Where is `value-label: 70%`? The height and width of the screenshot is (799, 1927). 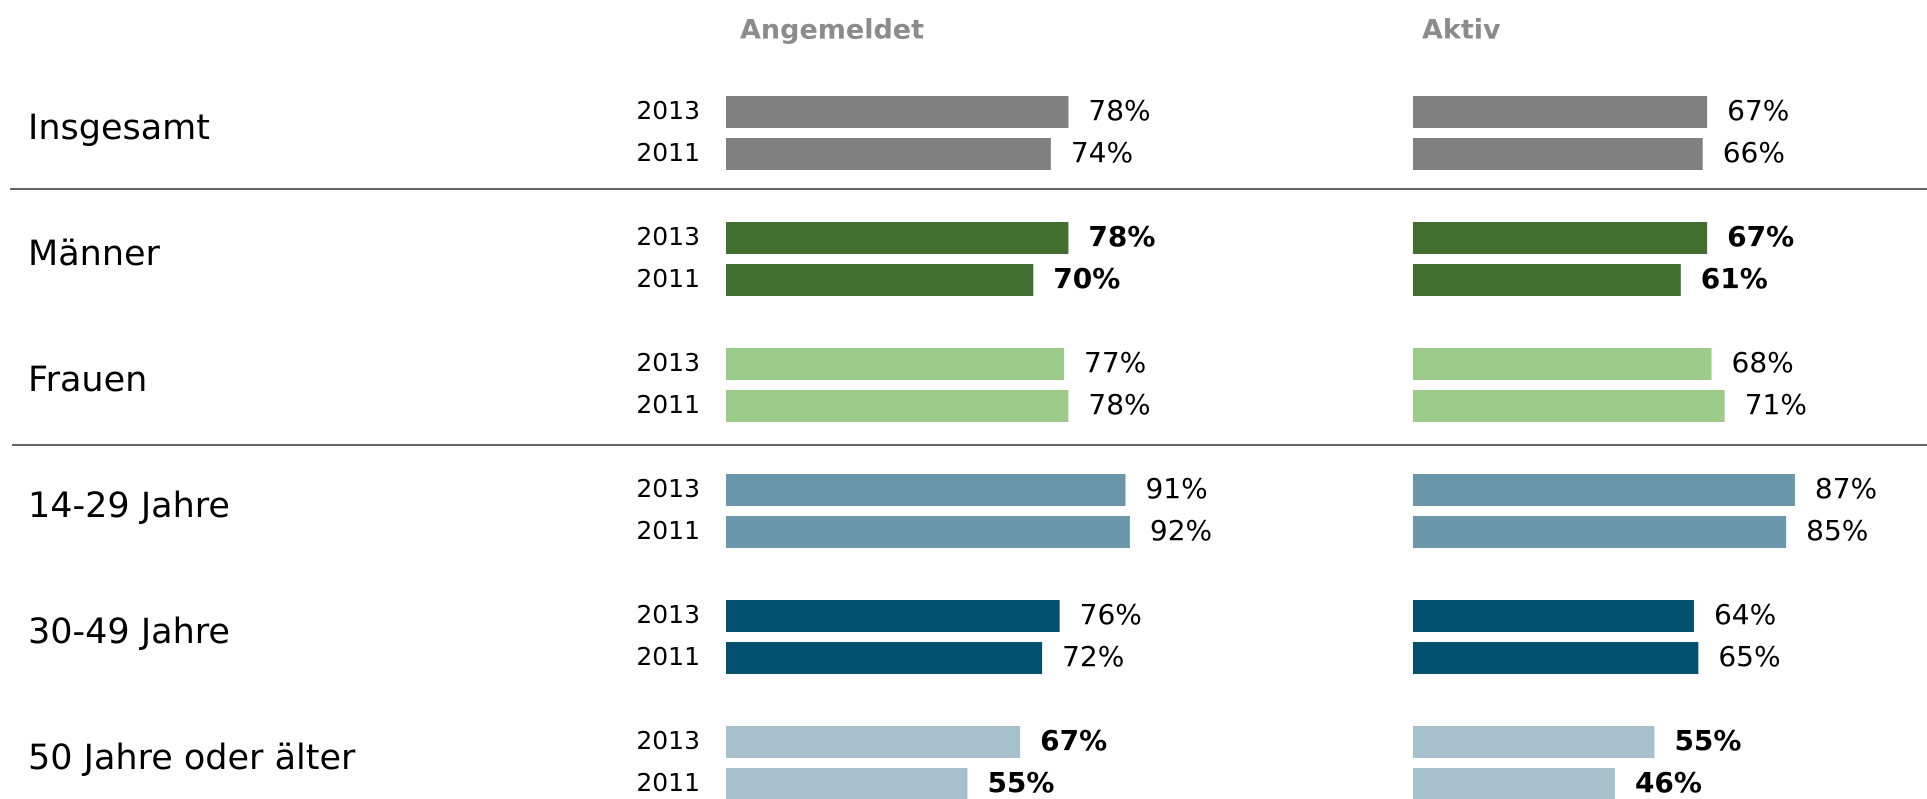 value-label: 70% is located at coordinates (1086, 278).